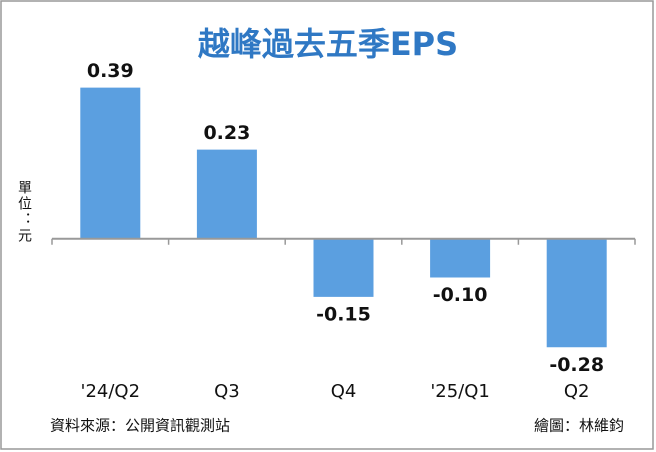 Image resolution: width=656 pixels, height=452 pixels. Describe the element at coordinates (579, 426) in the screenshot. I see `credit: 繪圖：林維鈞` at that location.